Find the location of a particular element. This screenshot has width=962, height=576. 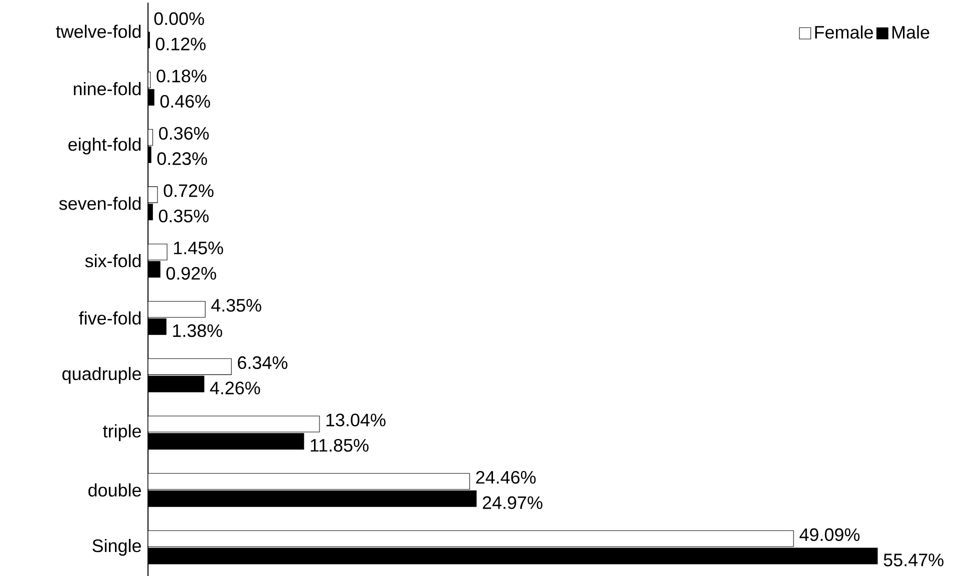

y-tick-label: triple is located at coordinates (122, 433).